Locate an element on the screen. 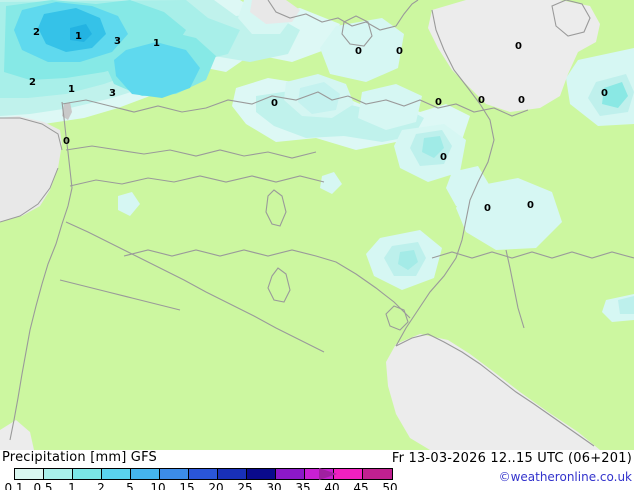  precip-cell-core is located at coordinates (81, 33).